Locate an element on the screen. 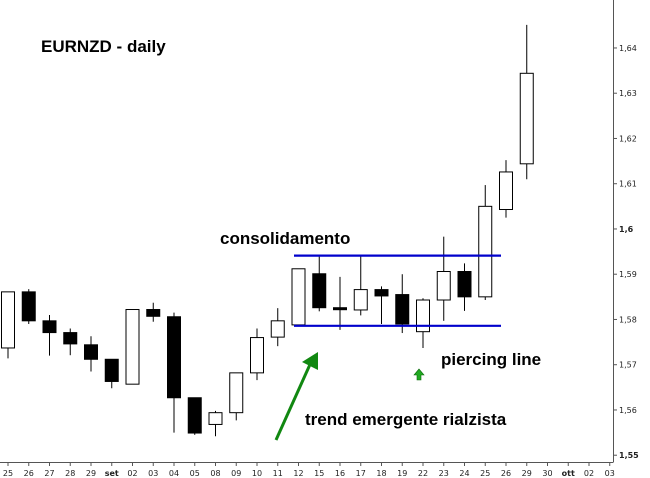  x-tick-label: set is located at coordinates (112, 473).